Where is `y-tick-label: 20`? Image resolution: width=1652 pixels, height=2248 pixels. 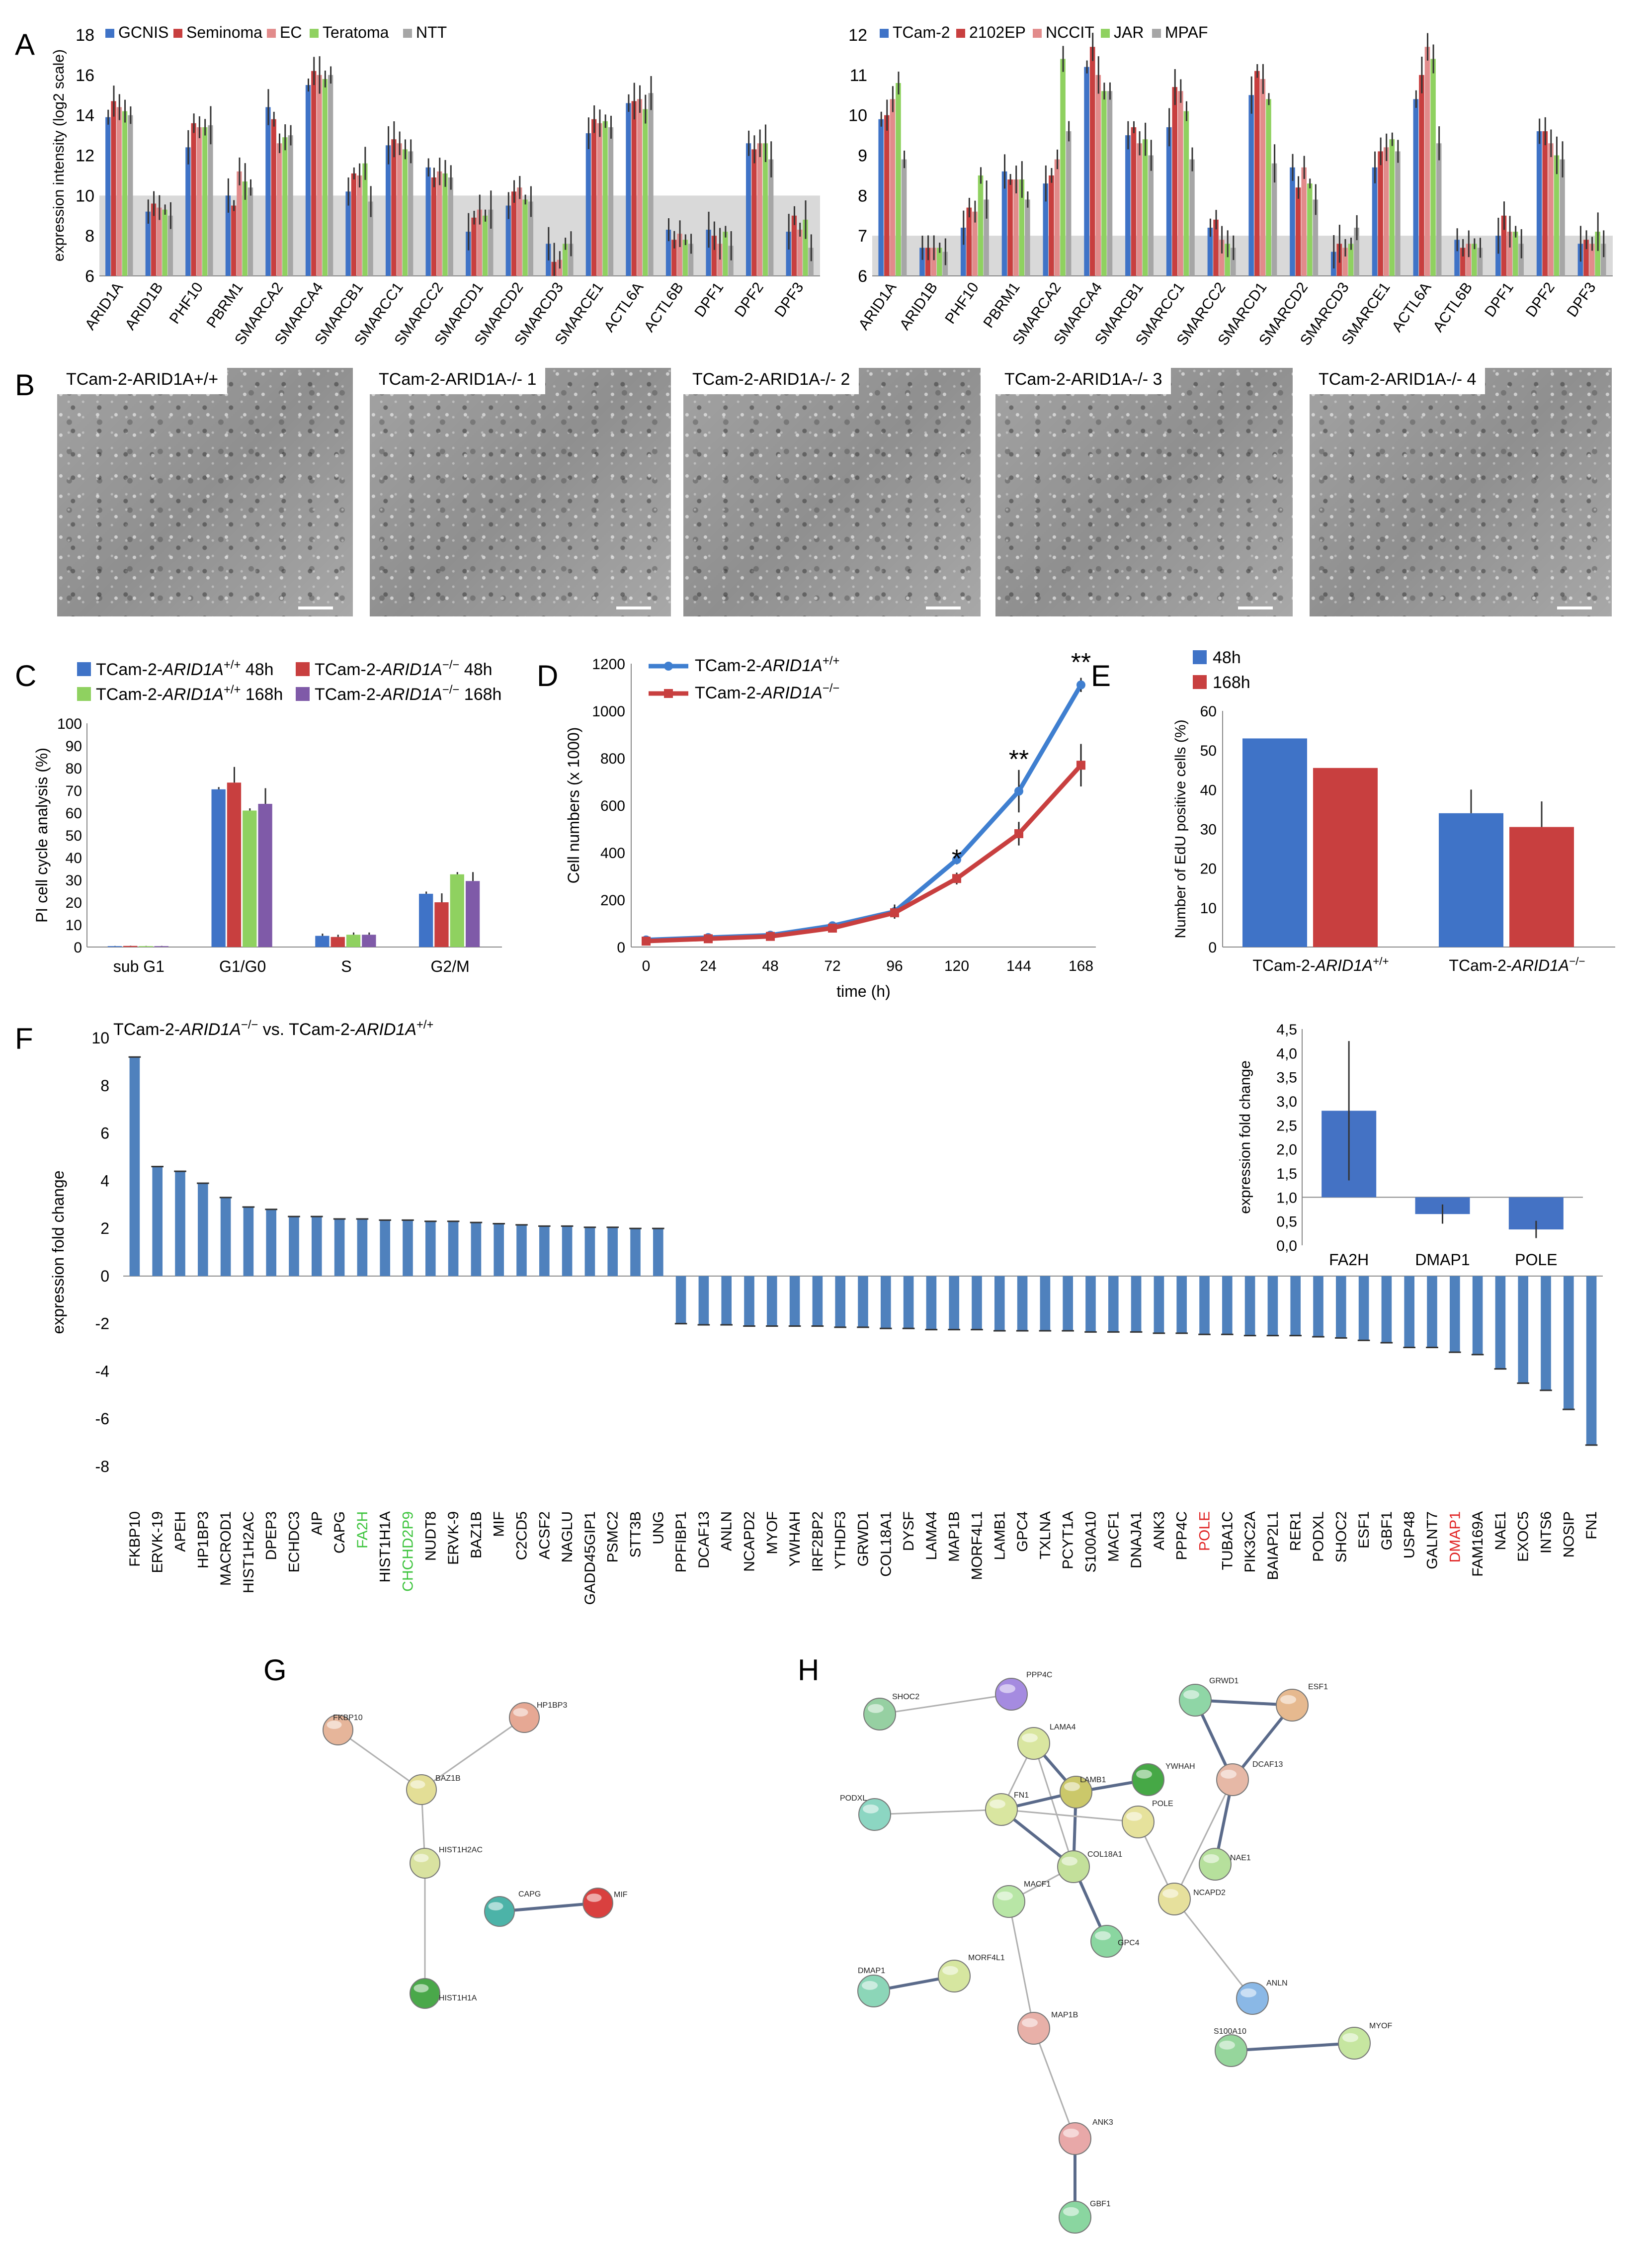 y-tick-label: 20 is located at coordinates (74, 903).